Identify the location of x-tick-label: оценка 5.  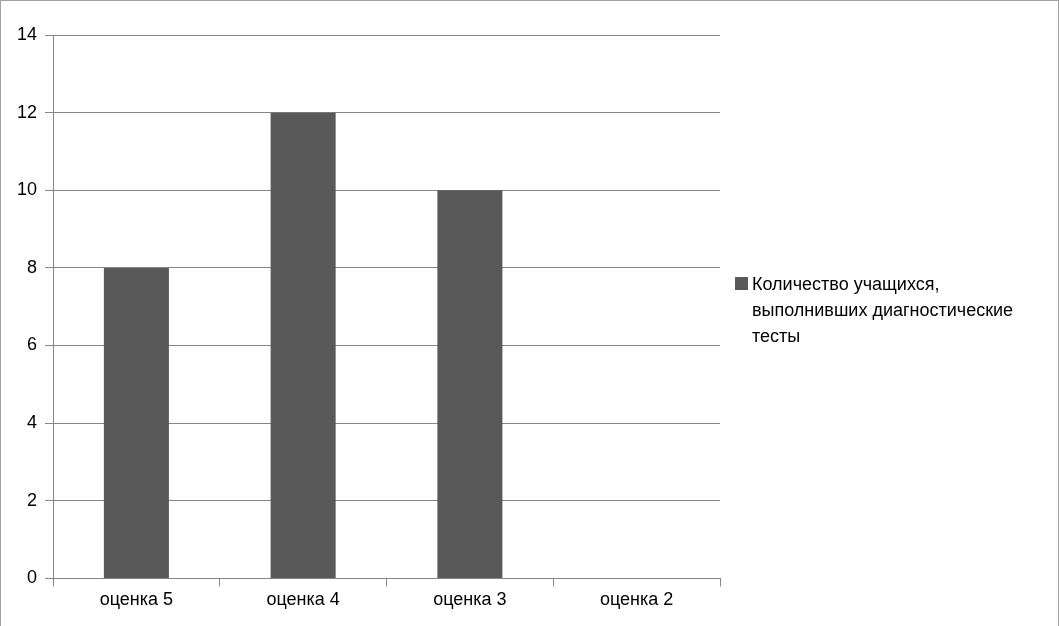
(136, 599).